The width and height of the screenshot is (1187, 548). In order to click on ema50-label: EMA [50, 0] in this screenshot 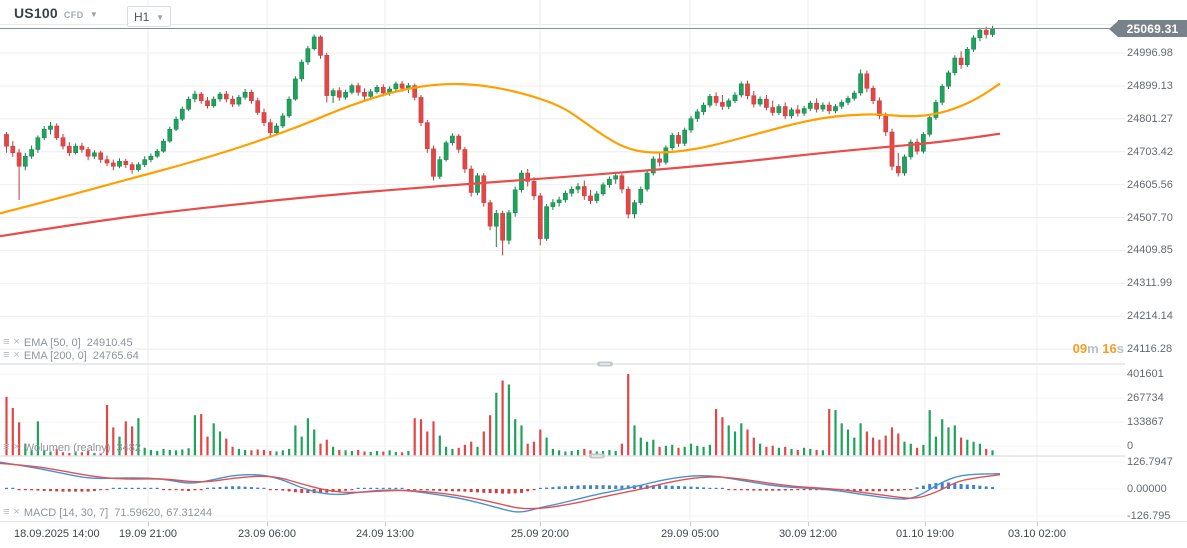, I will do `click(52, 342)`.